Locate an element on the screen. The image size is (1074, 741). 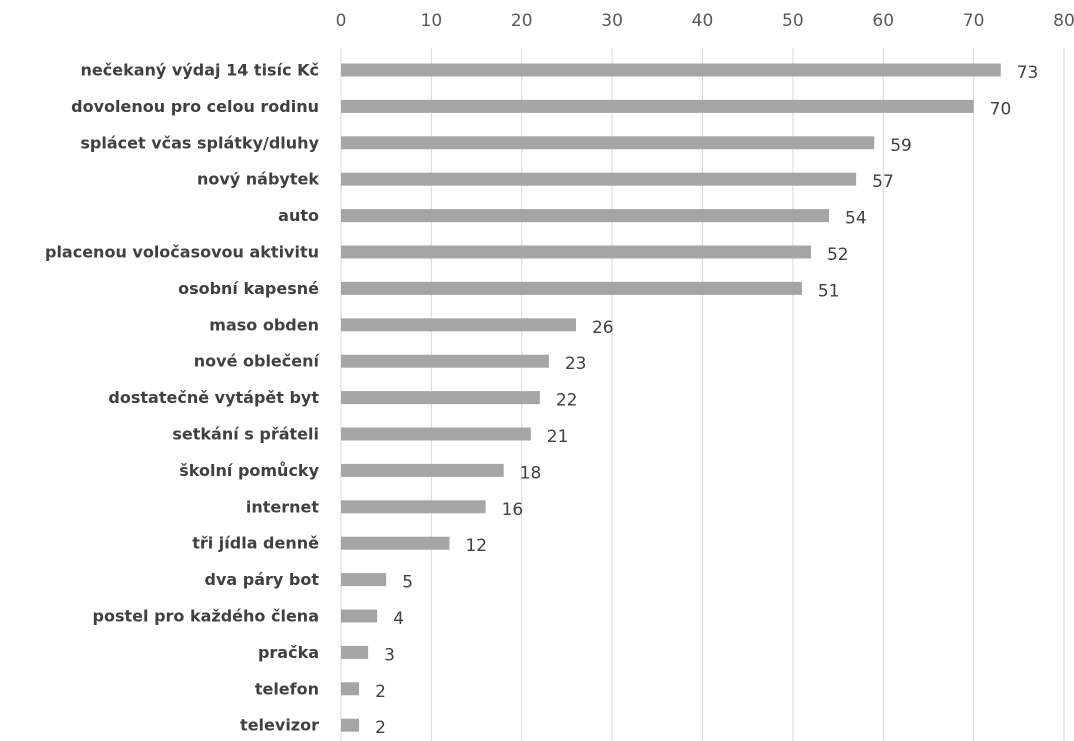
data-label: 3 is located at coordinates (389, 655).